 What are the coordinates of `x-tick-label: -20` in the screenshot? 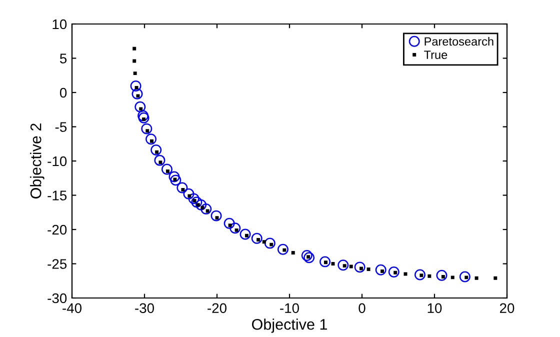 It's located at (217, 308).